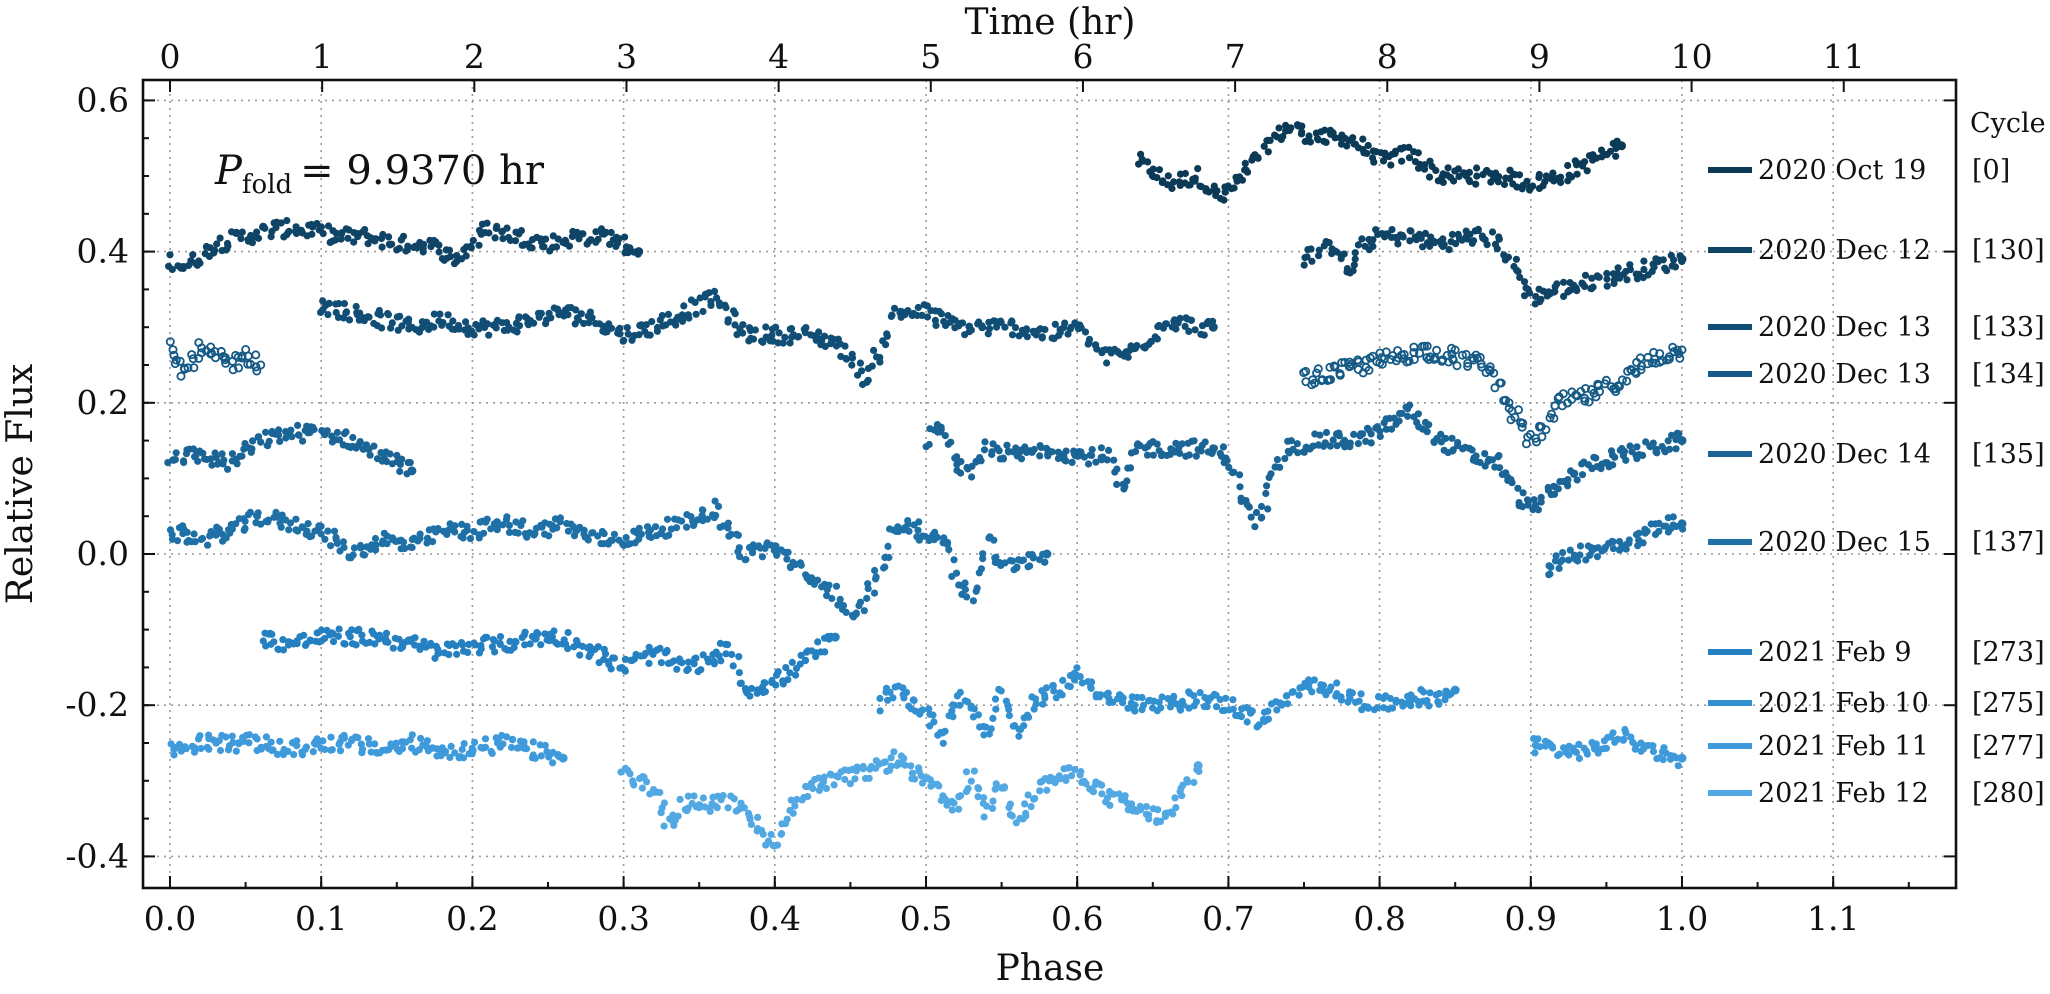  Describe the element at coordinates (1682, 918) in the screenshot. I see `x-tick-label: 1.0` at that location.